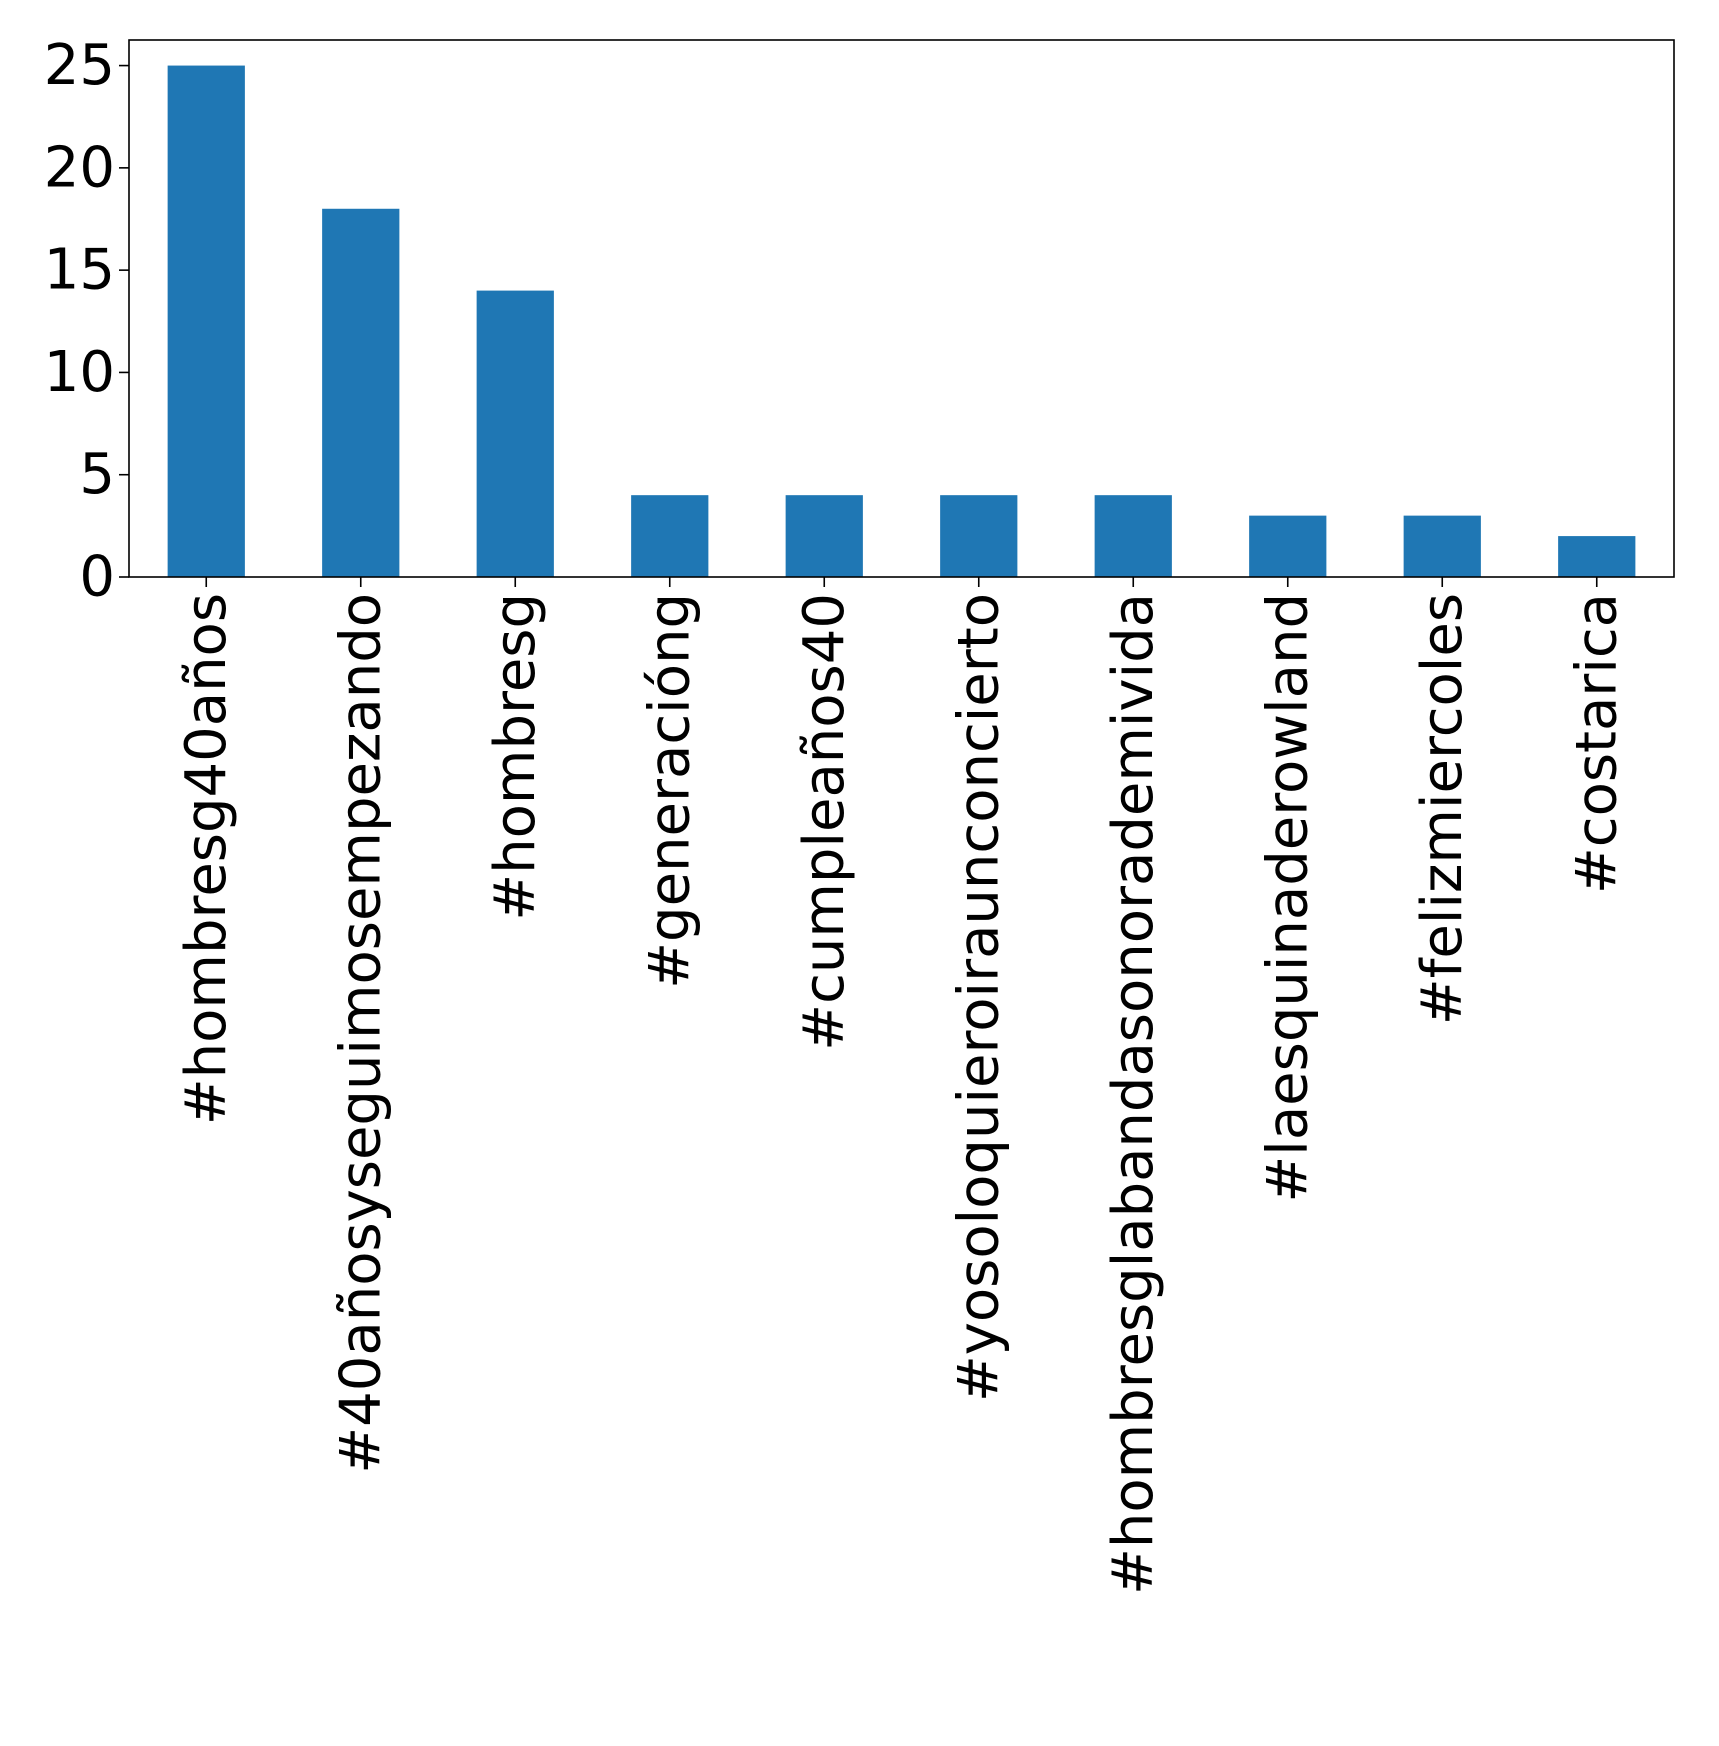  Describe the element at coordinates (1133, 1094) in the screenshot. I see `x-tick-label-6: #hombresglabandasonorademivida` at that location.